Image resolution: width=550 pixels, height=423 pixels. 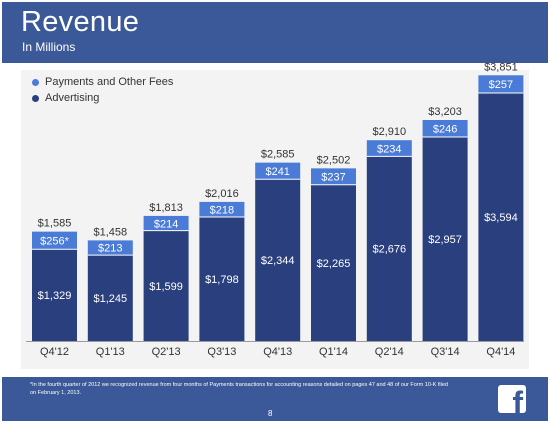 I want to click on data-label-total: $2,016, so click(x=222, y=194).